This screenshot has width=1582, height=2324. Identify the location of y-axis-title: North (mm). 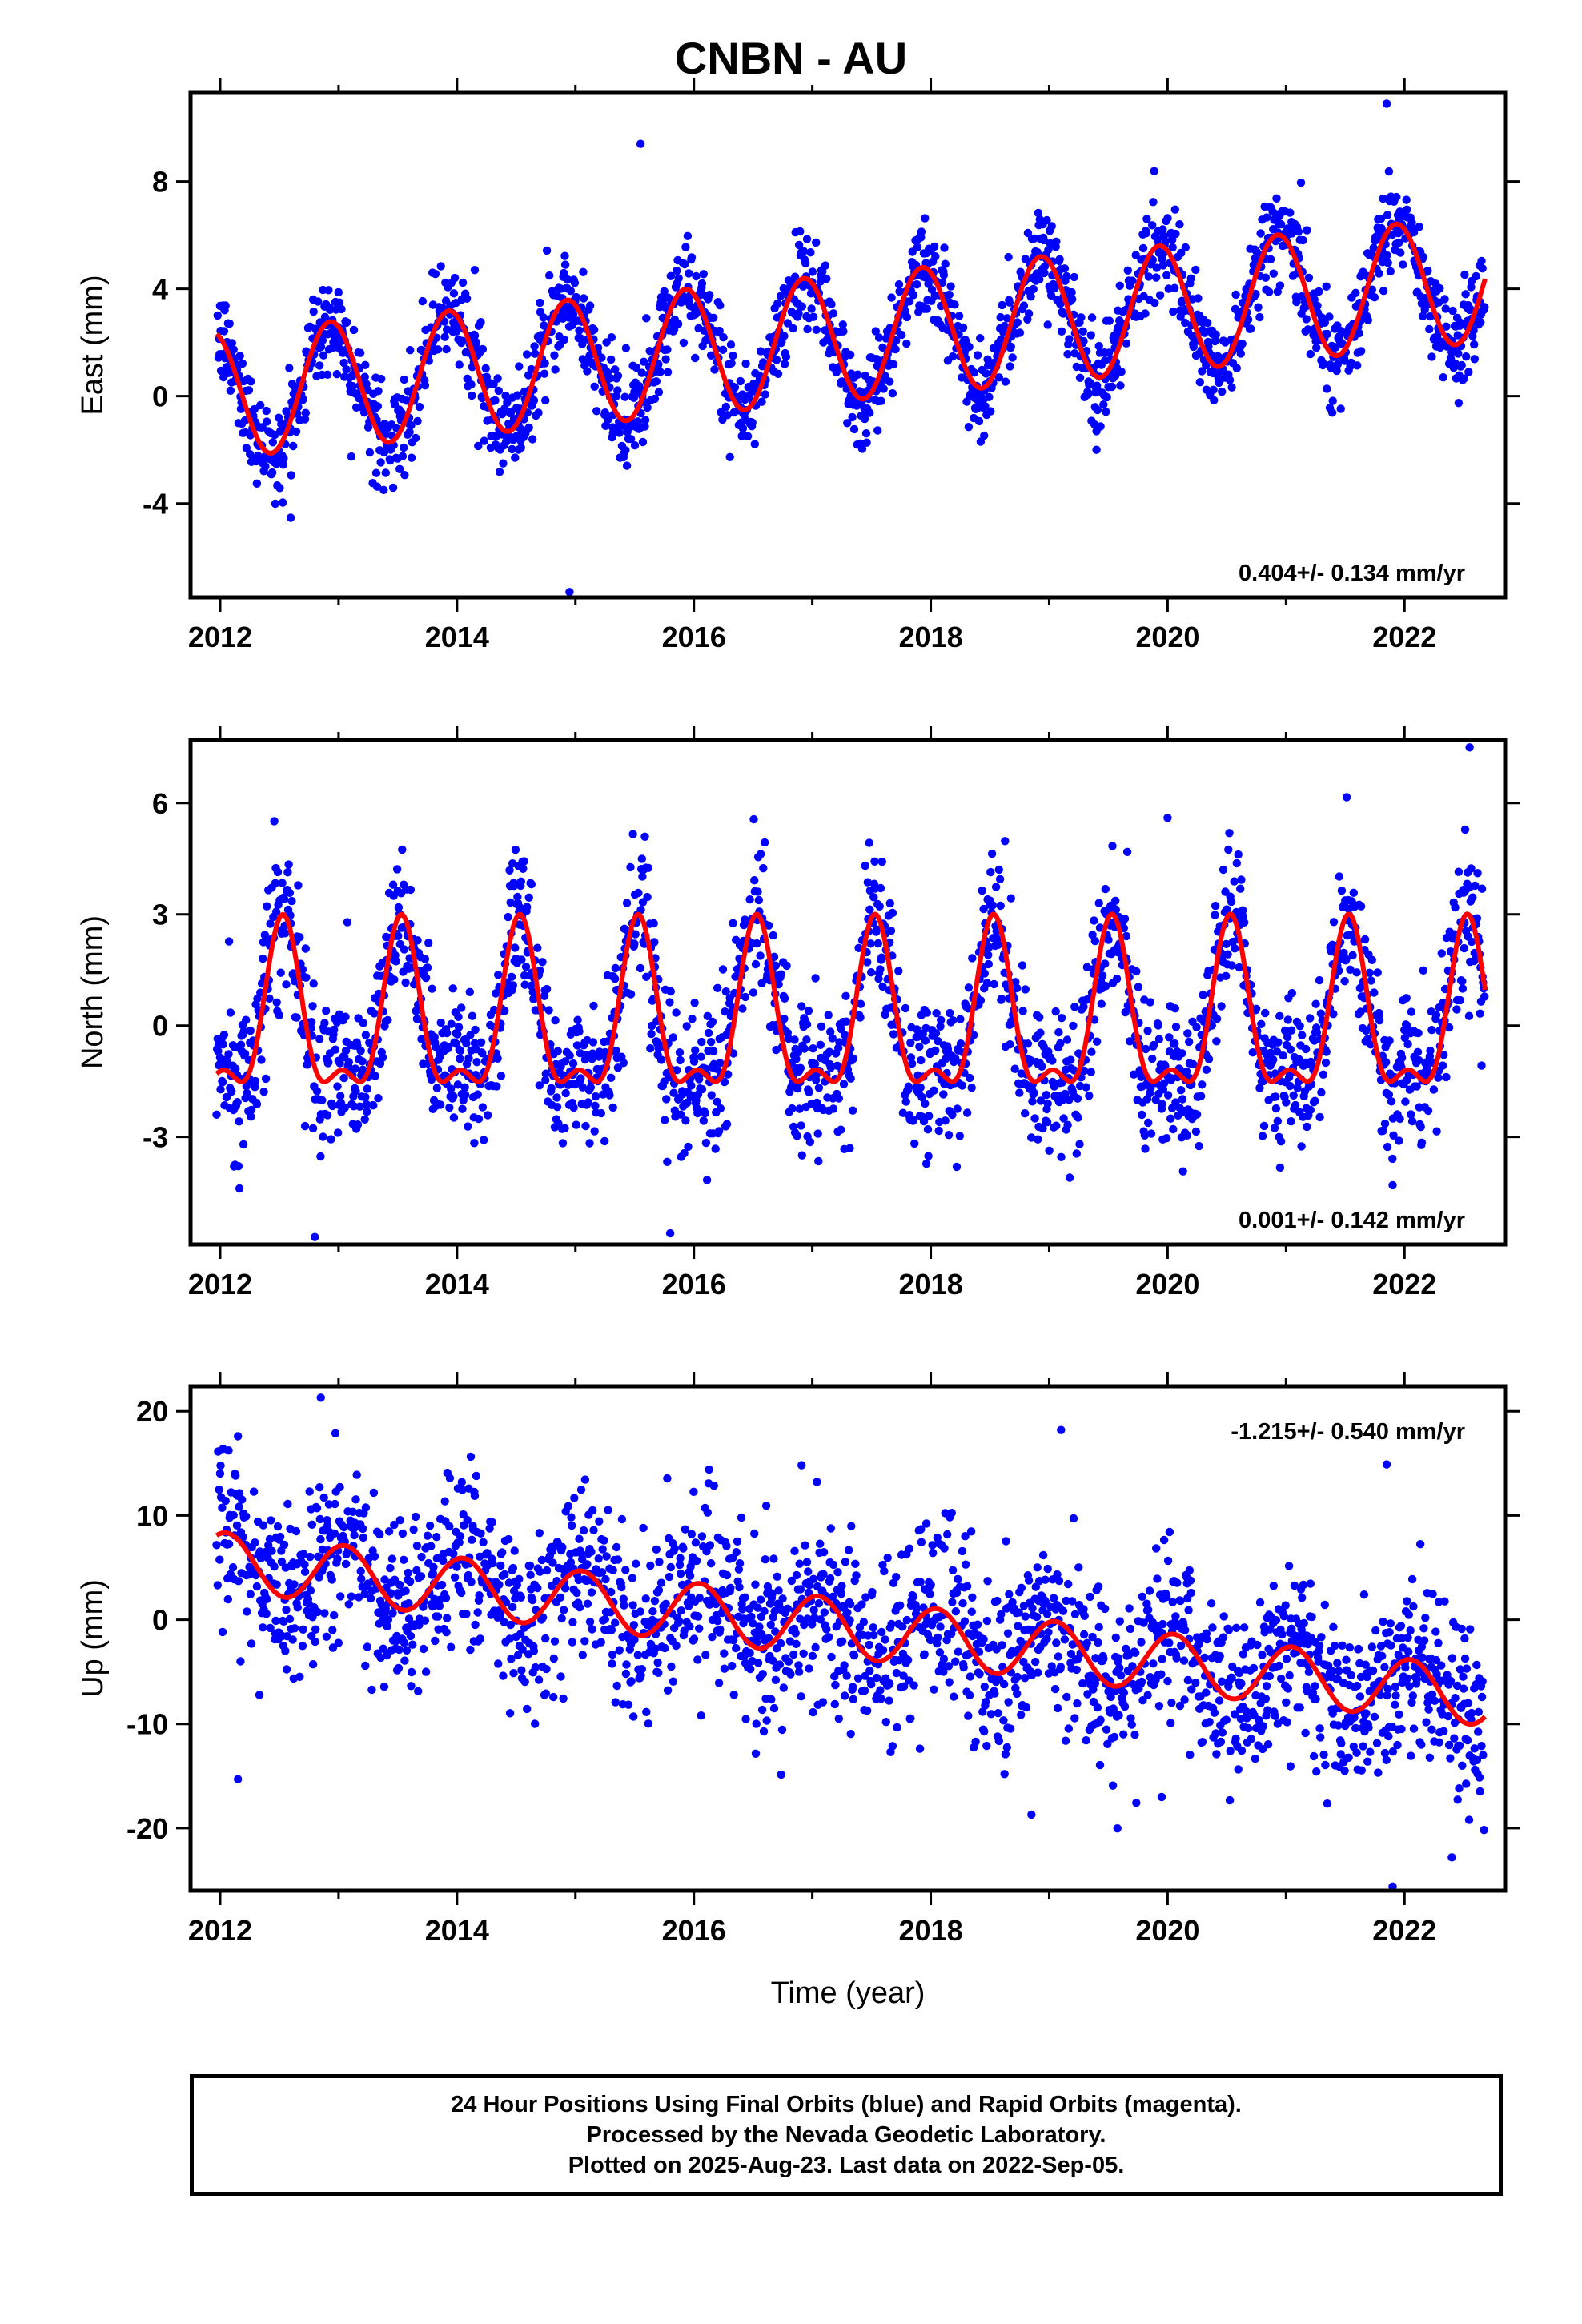
(93, 992).